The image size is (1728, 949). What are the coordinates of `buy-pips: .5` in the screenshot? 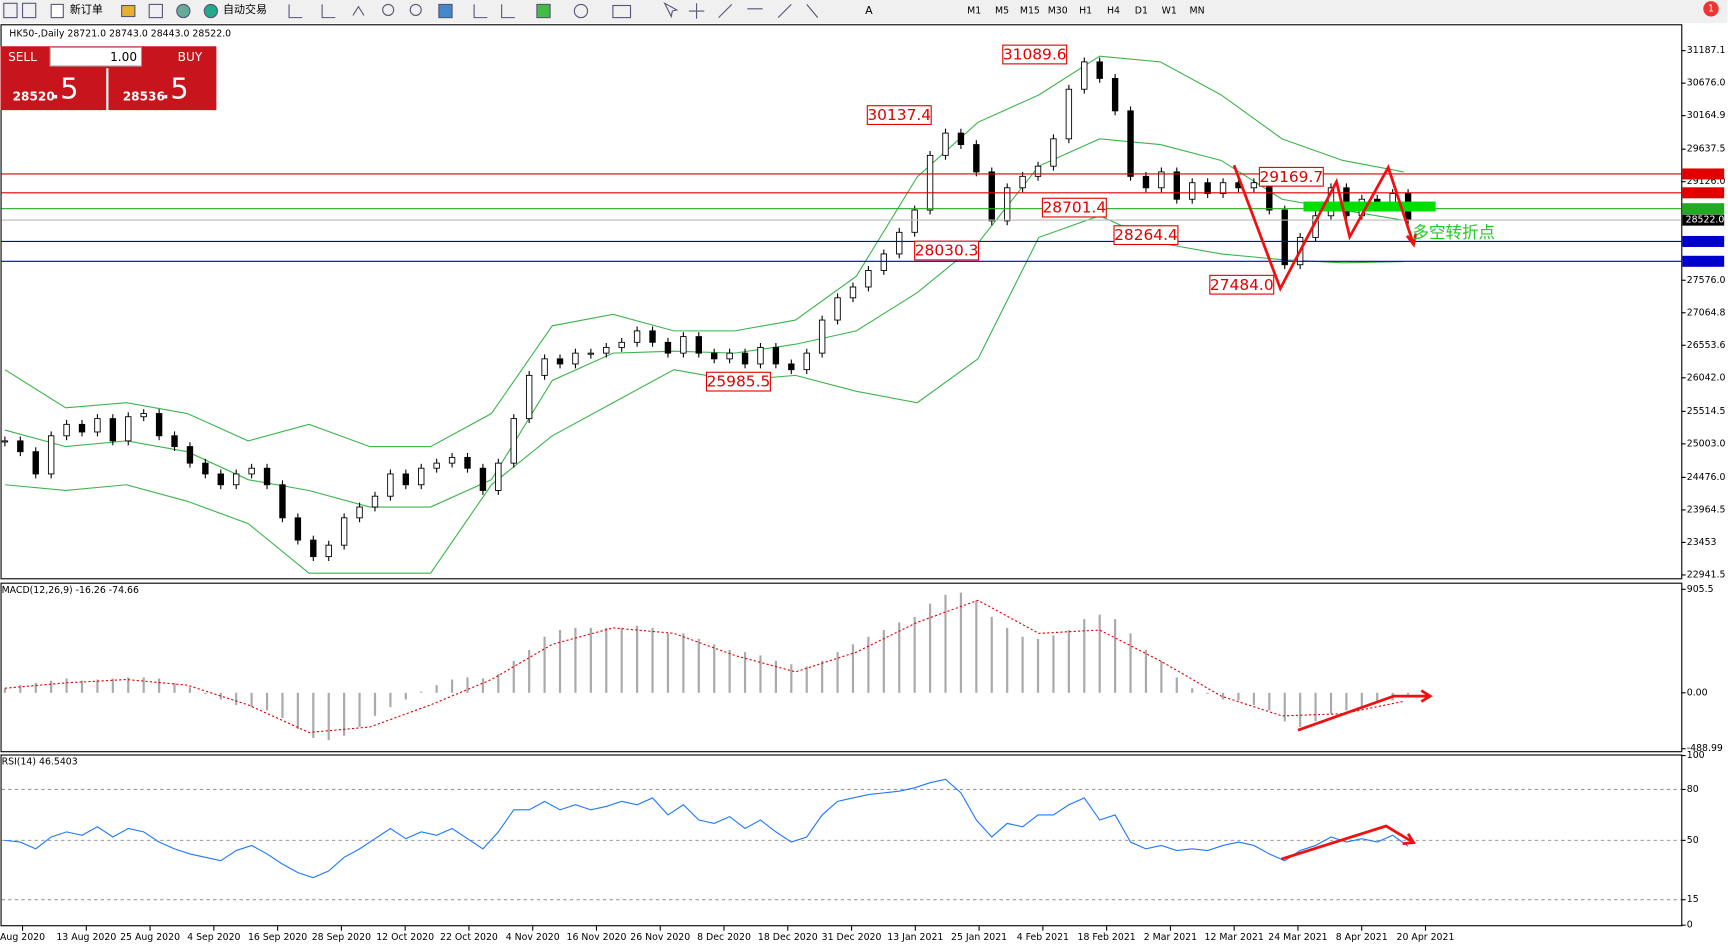 It's located at (174, 88).